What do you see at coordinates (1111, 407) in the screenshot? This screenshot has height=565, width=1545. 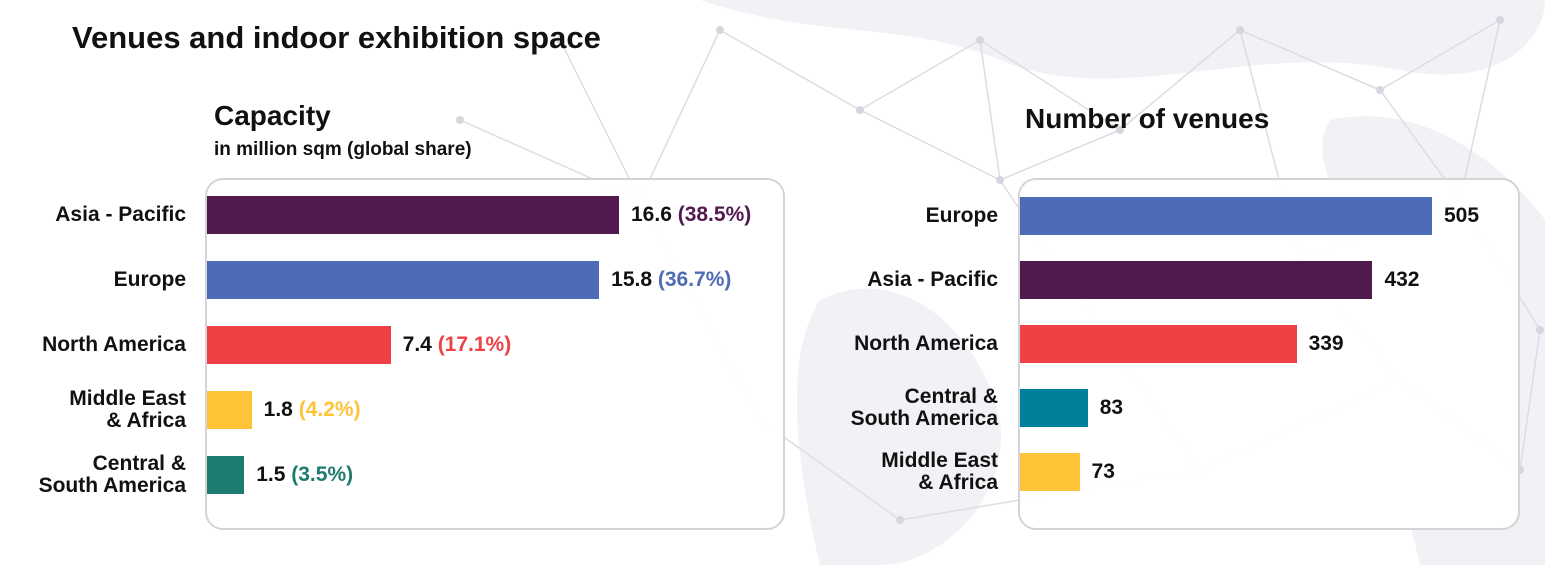 I see `data-label: 83` at bounding box center [1111, 407].